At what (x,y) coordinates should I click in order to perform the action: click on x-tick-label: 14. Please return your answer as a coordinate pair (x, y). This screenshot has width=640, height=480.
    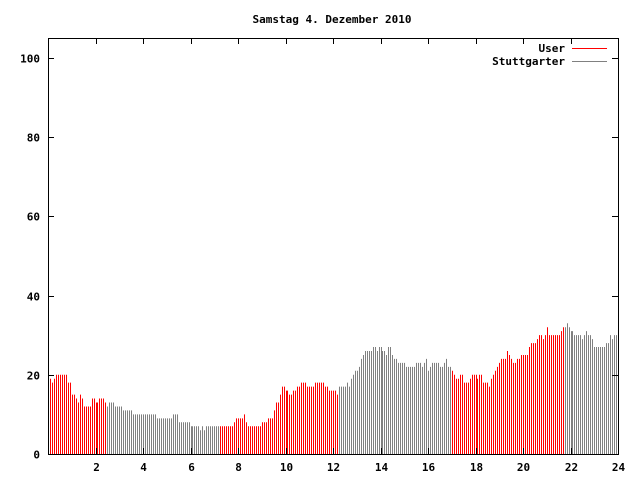
    Looking at the image, I should click on (382, 467).